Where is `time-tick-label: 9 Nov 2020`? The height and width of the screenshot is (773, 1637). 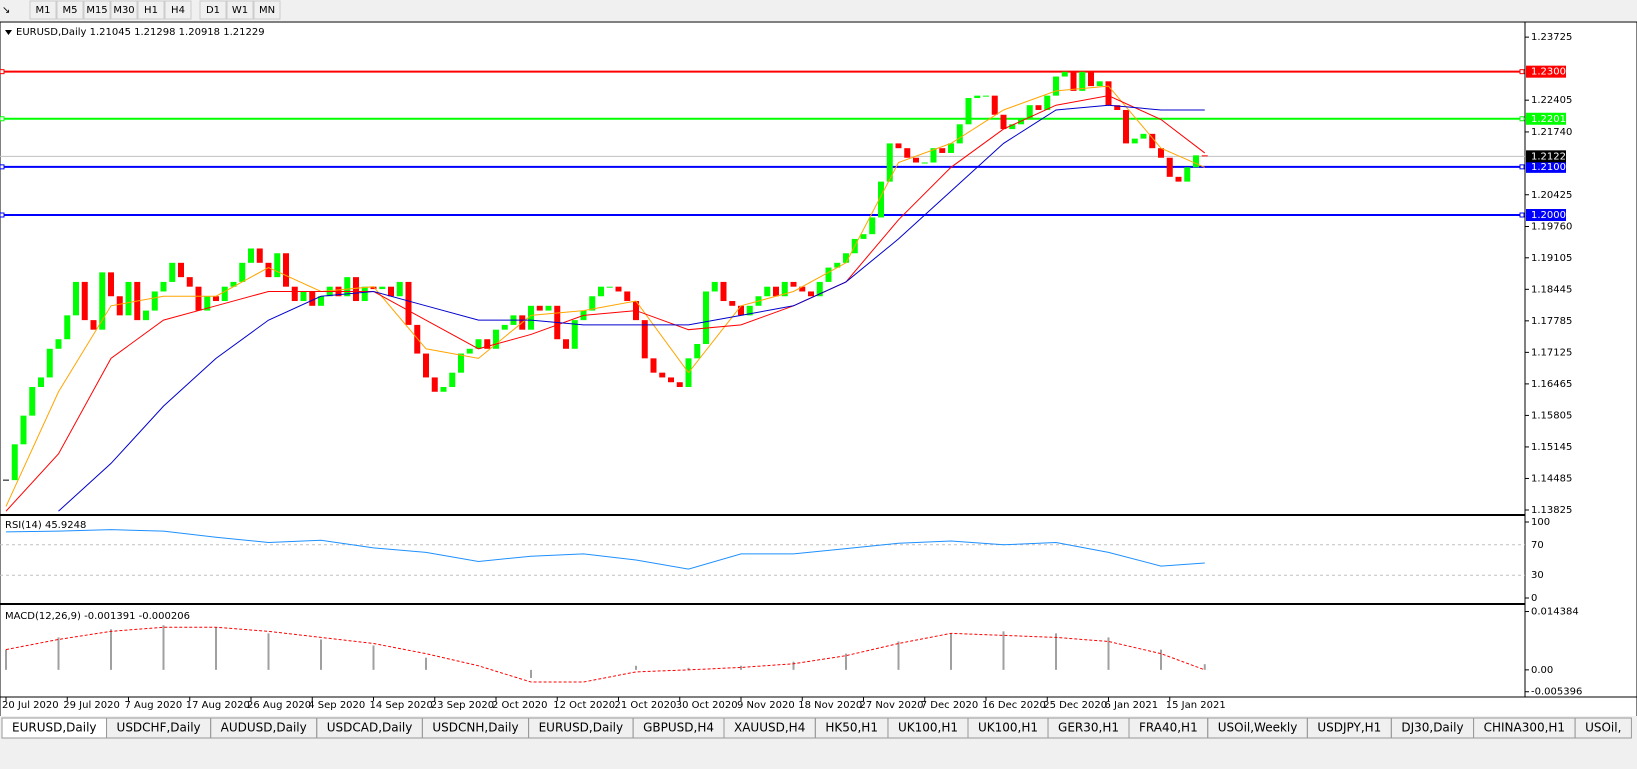
time-tick-label: 9 Nov 2020 is located at coordinates (766, 705).